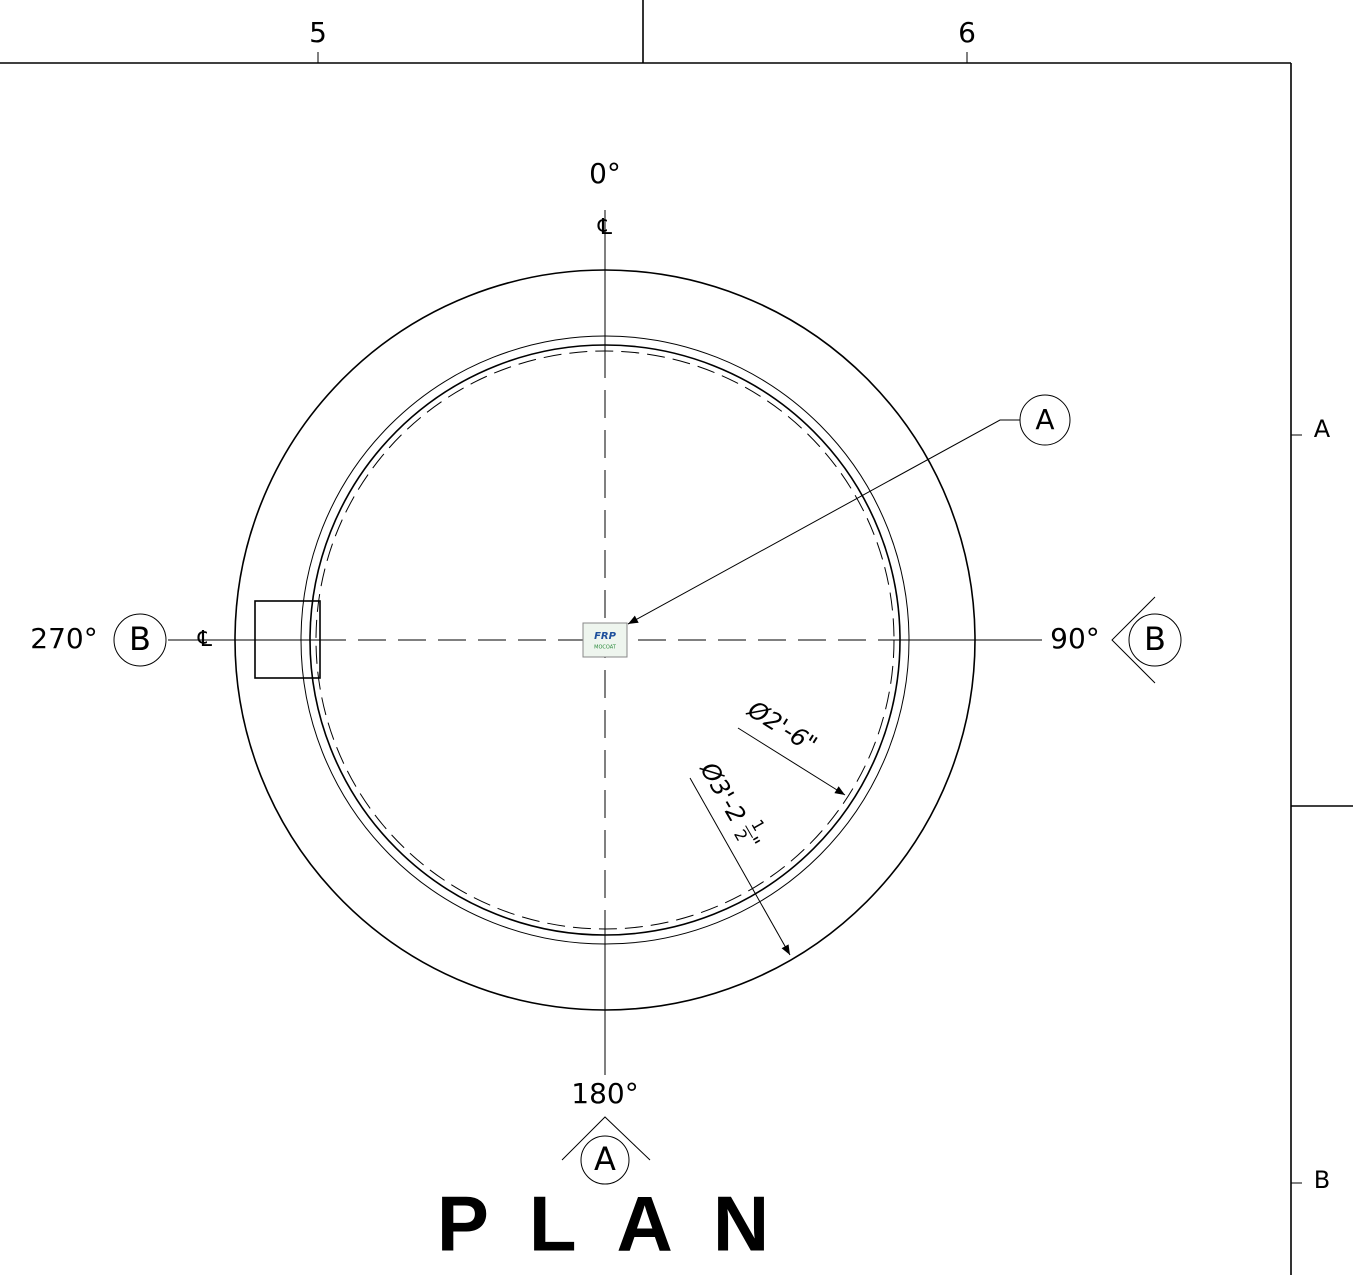 This screenshot has width=1353, height=1275. Describe the element at coordinates (318, 32) in the screenshot. I see `zone-column: 5` at that location.